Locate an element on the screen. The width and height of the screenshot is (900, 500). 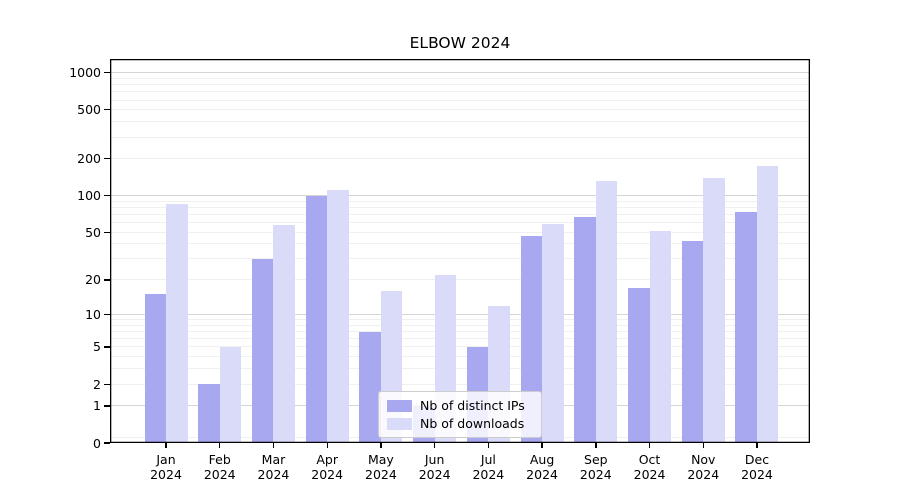
bar-downloads-sep is located at coordinates (606, 311).